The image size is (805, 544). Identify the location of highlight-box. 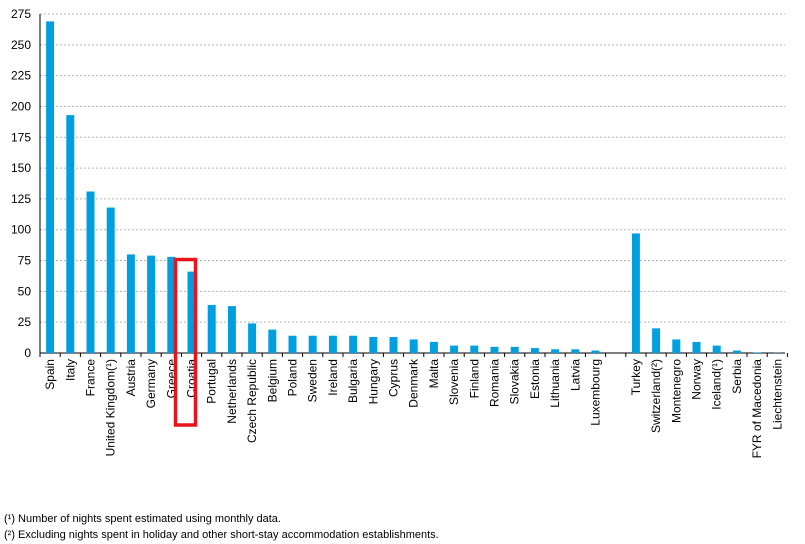
(185, 342).